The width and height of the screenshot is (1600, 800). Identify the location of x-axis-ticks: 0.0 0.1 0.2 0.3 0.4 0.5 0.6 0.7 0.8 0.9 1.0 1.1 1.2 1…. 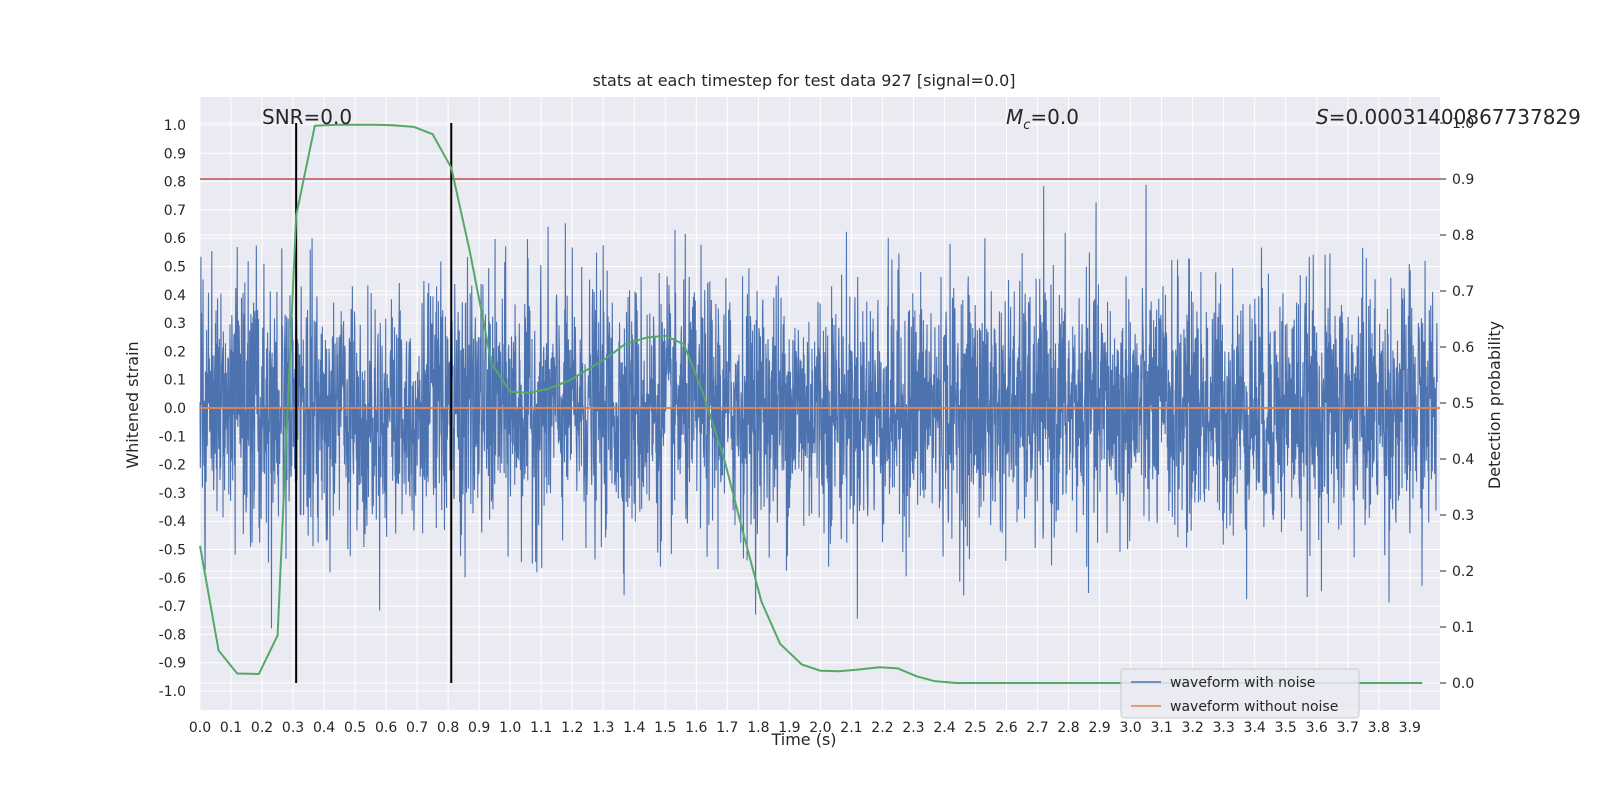
(805, 728).